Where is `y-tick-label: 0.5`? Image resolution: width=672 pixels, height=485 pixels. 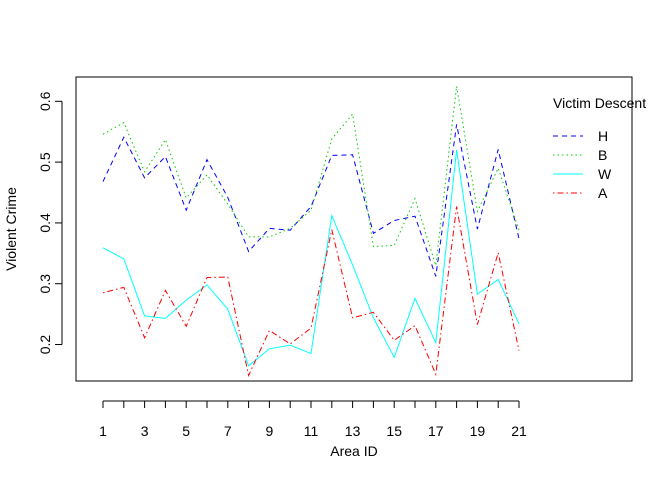 y-tick-label: 0.5 is located at coordinates (45, 162).